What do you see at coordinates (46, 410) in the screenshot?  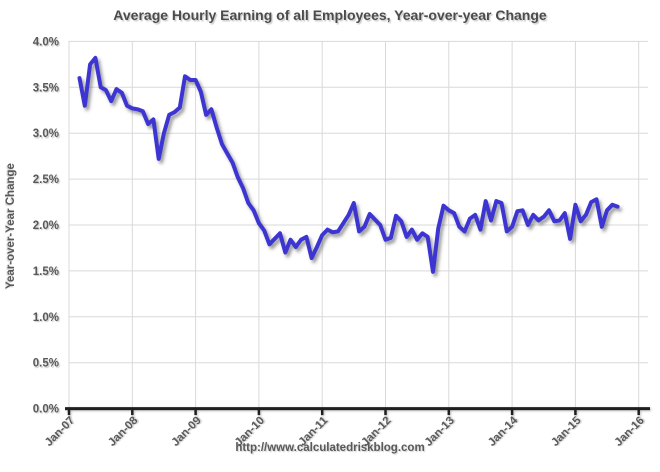 I see `y-tick-label: 0.0%` at bounding box center [46, 410].